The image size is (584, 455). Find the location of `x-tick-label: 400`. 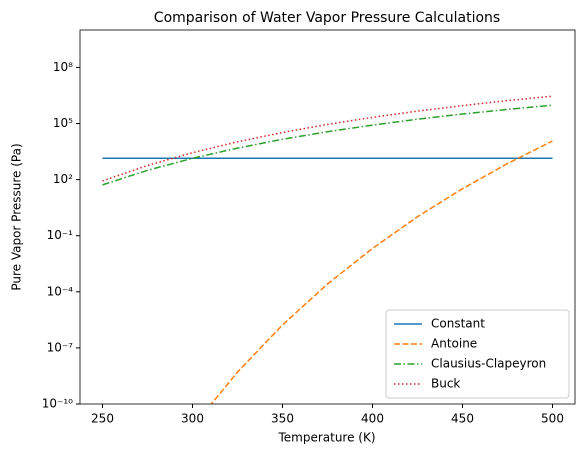

x-tick-label: 400 is located at coordinates (372, 419).